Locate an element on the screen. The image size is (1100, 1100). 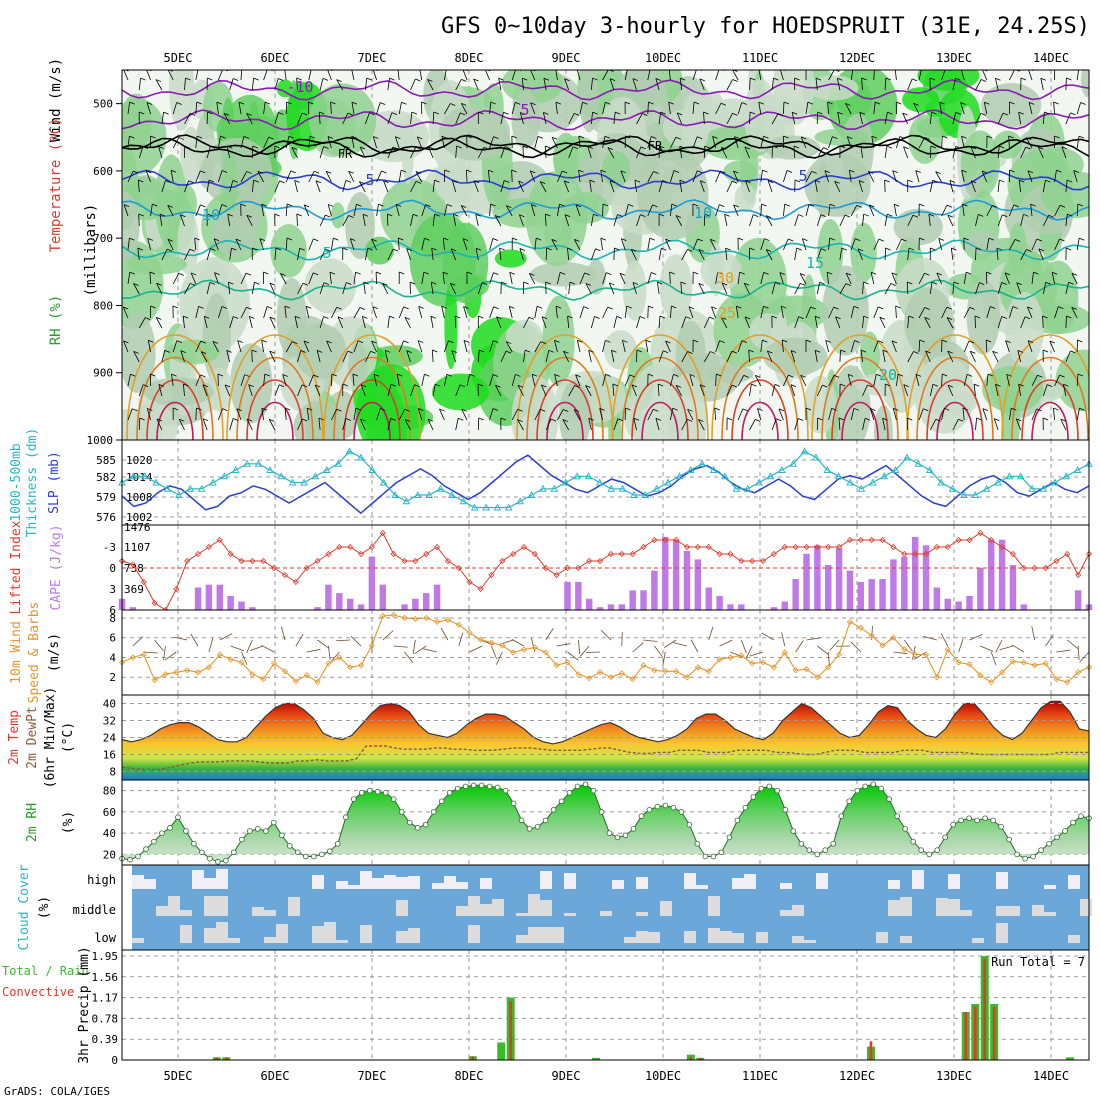
temperature-contour is located at coordinates (605, 290).